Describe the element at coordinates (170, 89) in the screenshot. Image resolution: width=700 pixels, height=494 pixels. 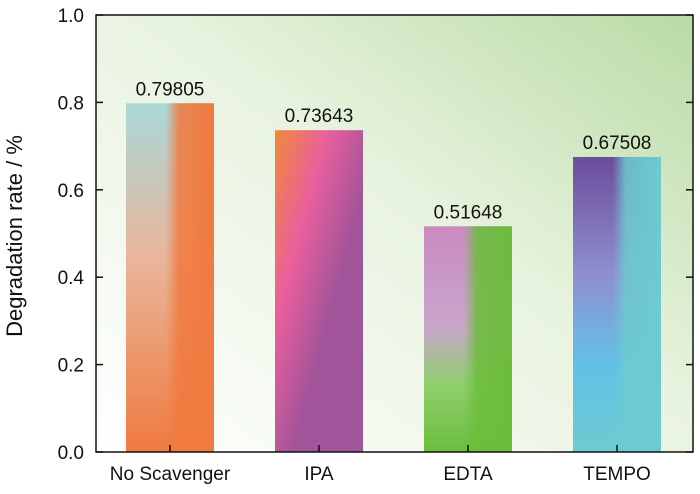
I see `value-label-no-scavenger: 0.79805` at that location.